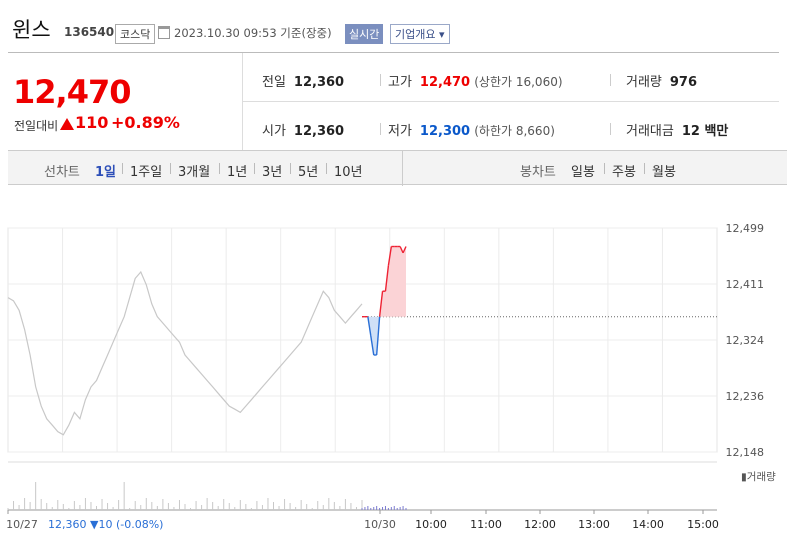 The height and width of the screenshot is (540, 787). Describe the element at coordinates (475, 82) in the screenshot. I see `high-price: 고가 12,470 (상한가 16,060)` at that location.